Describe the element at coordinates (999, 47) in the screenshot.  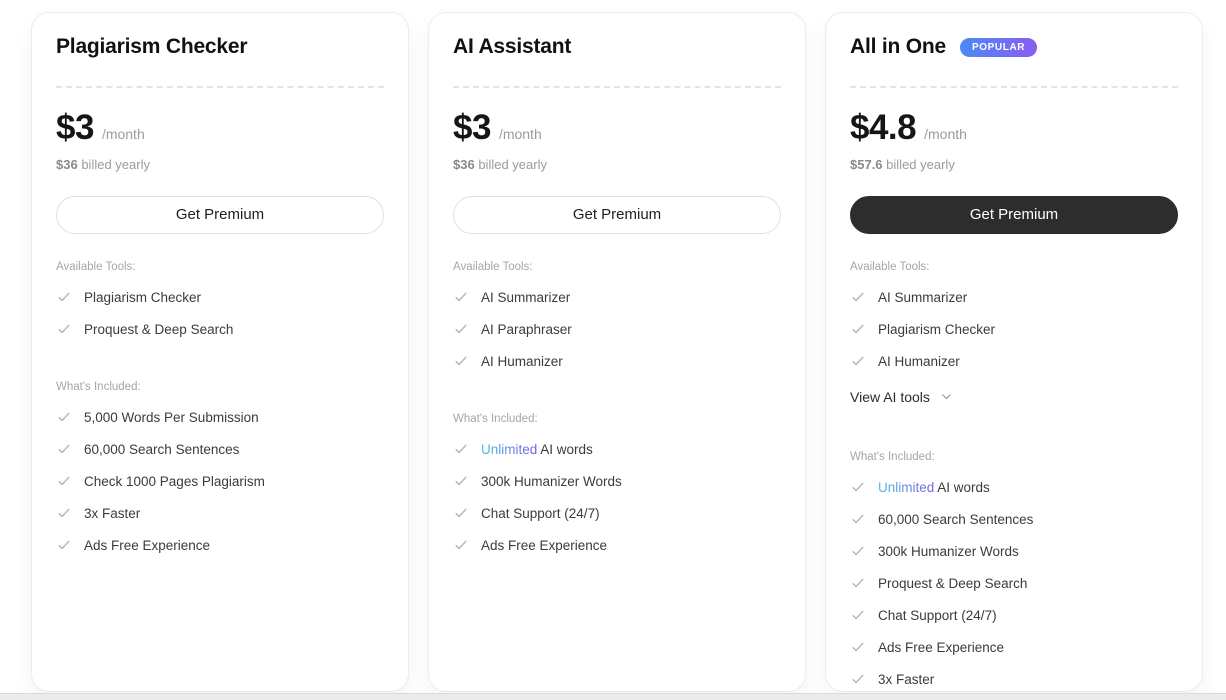
I see `popular-badge: POPULAR` at that location.